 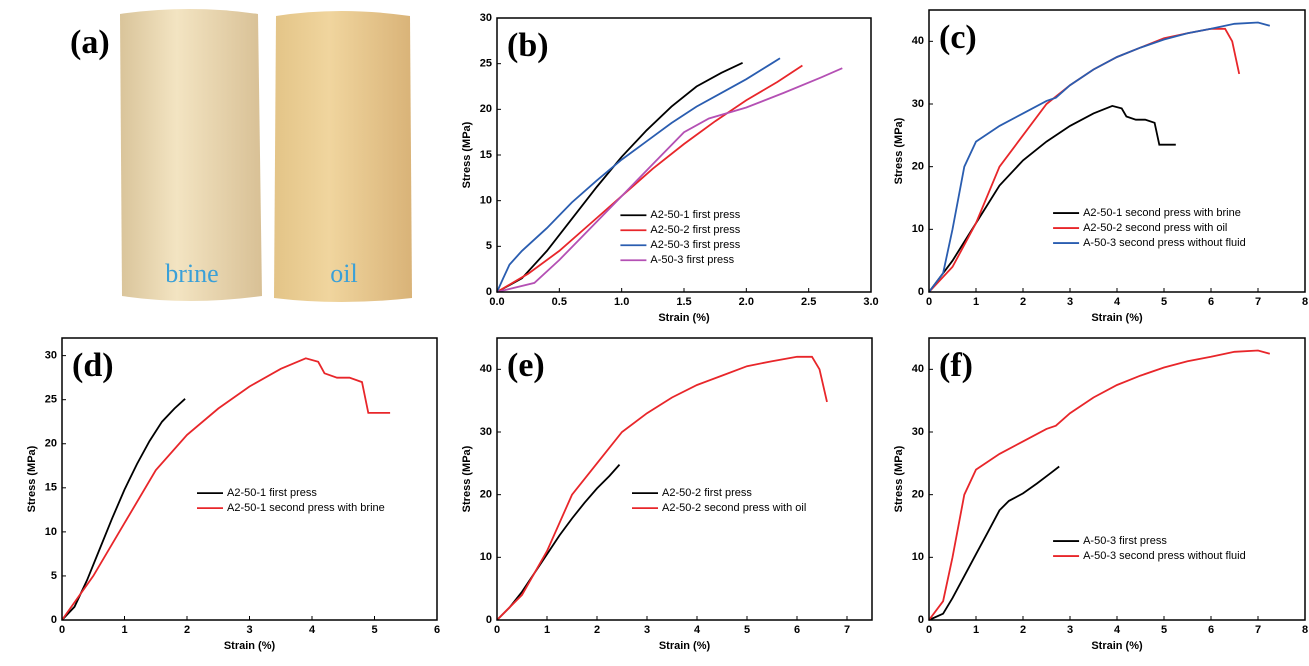 What do you see at coordinates (93, 365) in the screenshot?
I see `panel-label: (d)` at bounding box center [93, 365].